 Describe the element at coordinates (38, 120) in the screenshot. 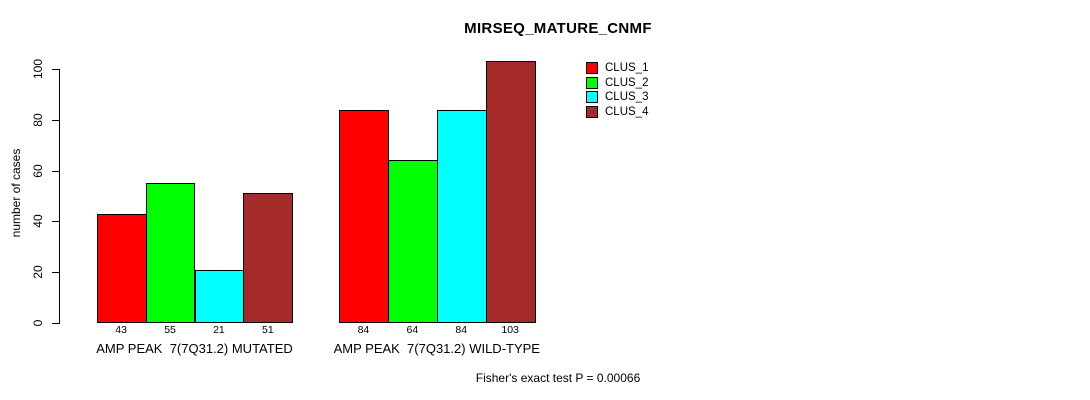

I see `y-tick-label: 80` at that location.